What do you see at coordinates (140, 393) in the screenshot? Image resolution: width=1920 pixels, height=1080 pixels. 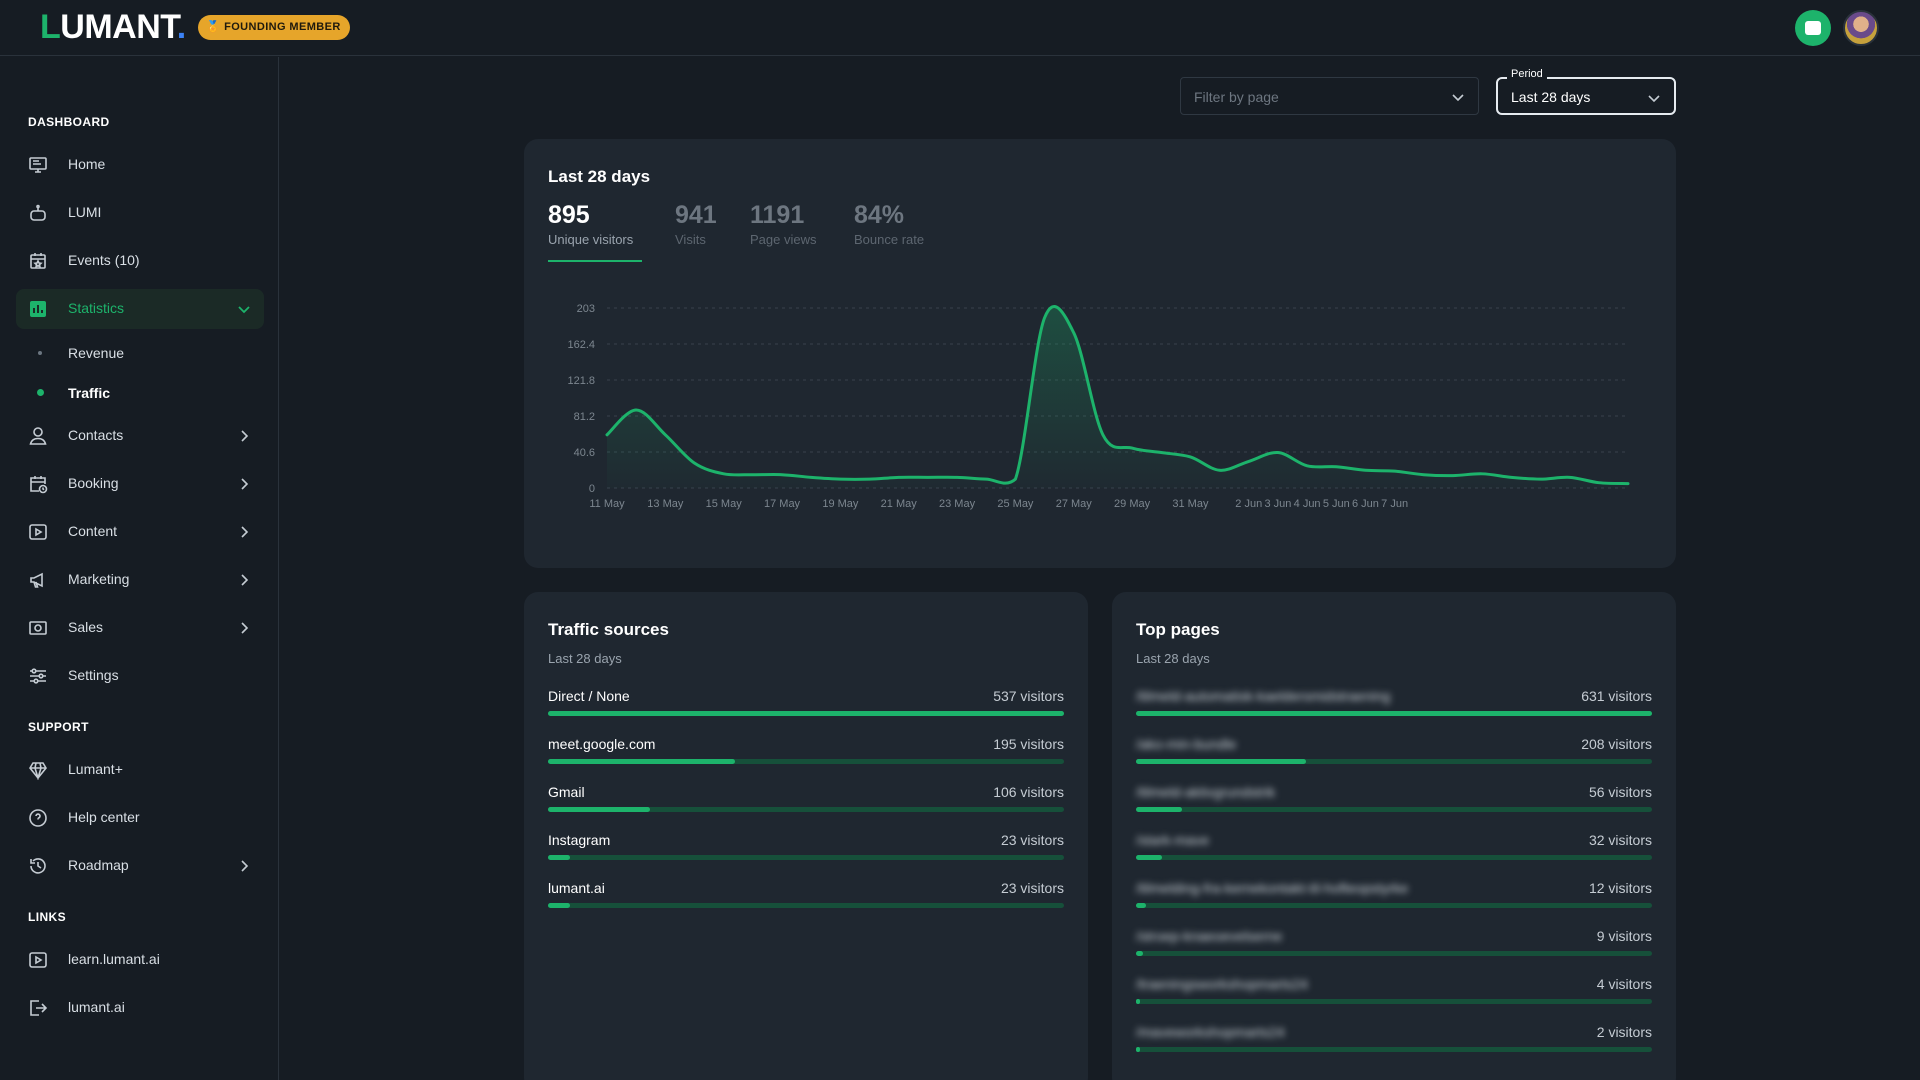 I see `sidebar-subitem-traffic: Traffic` at bounding box center [140, 393].